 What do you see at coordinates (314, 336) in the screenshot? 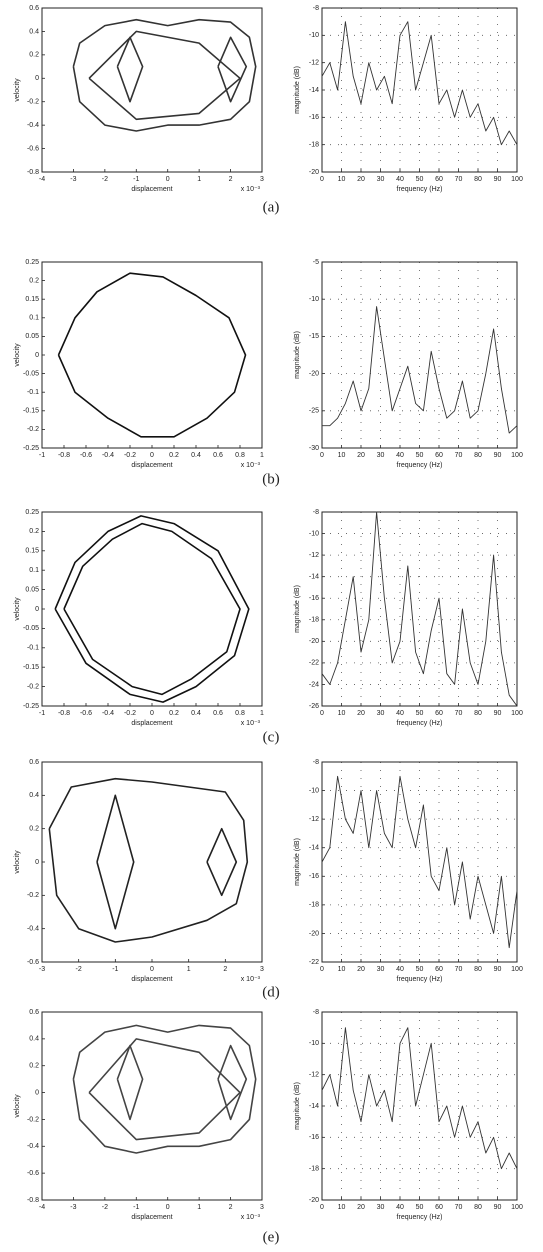
I see `y-tick-label: -15` at bounding box center [314, 336].